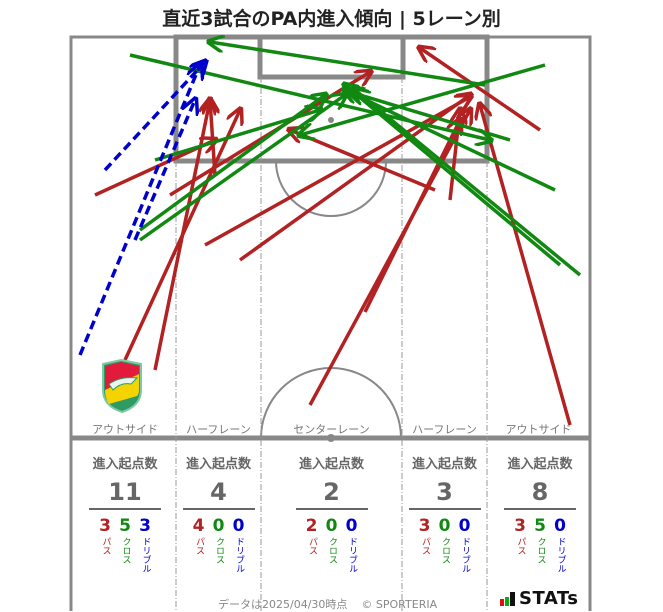 The height and width of the screenshot is (612, 663). I want to click on stat-col-right-outside: 進入起点数 8 3 パス 5 クロス 0 ドリブル, so click(540, 506).